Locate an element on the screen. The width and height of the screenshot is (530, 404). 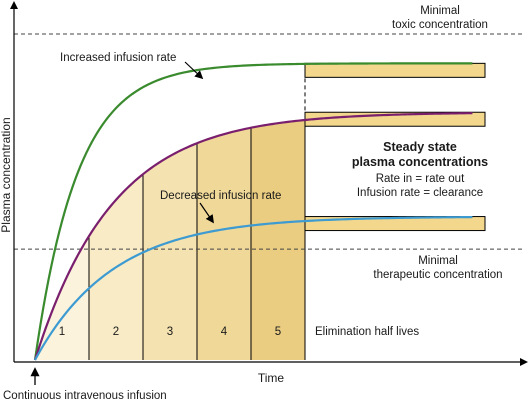
therapeutic-label-line2: therapeutic concentration is located at coordinates (437, 275).